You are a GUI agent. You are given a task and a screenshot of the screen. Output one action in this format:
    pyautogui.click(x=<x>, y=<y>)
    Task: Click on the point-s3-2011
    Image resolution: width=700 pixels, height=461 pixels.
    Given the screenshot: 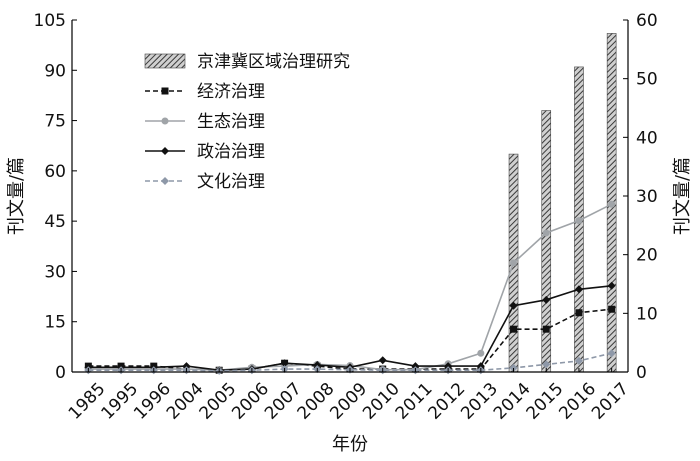 What is the action you would take?
    pyautogui.click(x=415, y=366)
    